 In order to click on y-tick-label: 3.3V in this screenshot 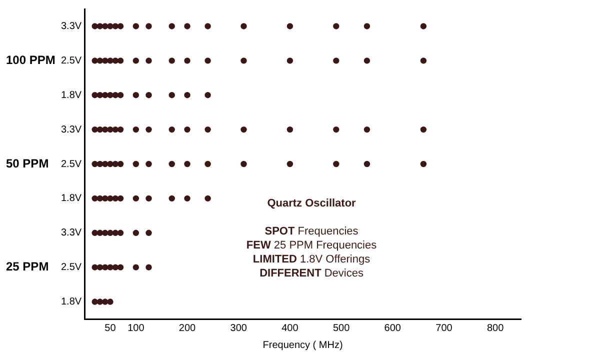, I will do `click(71, 26)`.